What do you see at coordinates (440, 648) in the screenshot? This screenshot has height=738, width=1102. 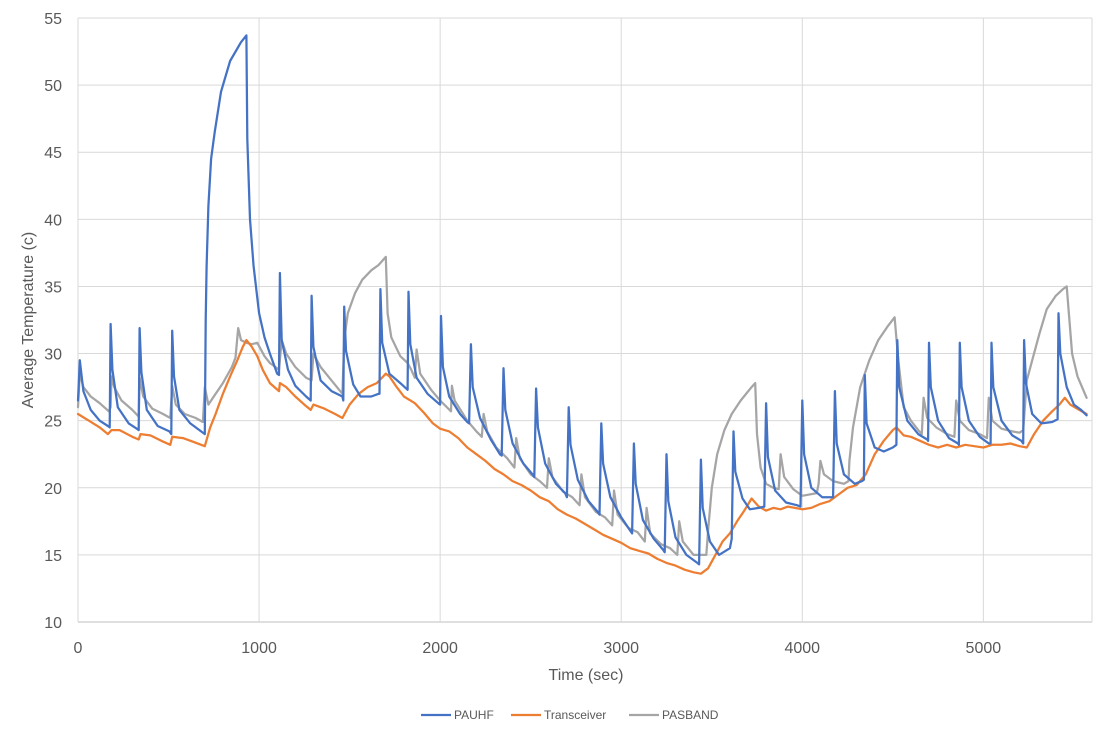 I see `x-tick-label: 2000` at bounding box center [440, 648].